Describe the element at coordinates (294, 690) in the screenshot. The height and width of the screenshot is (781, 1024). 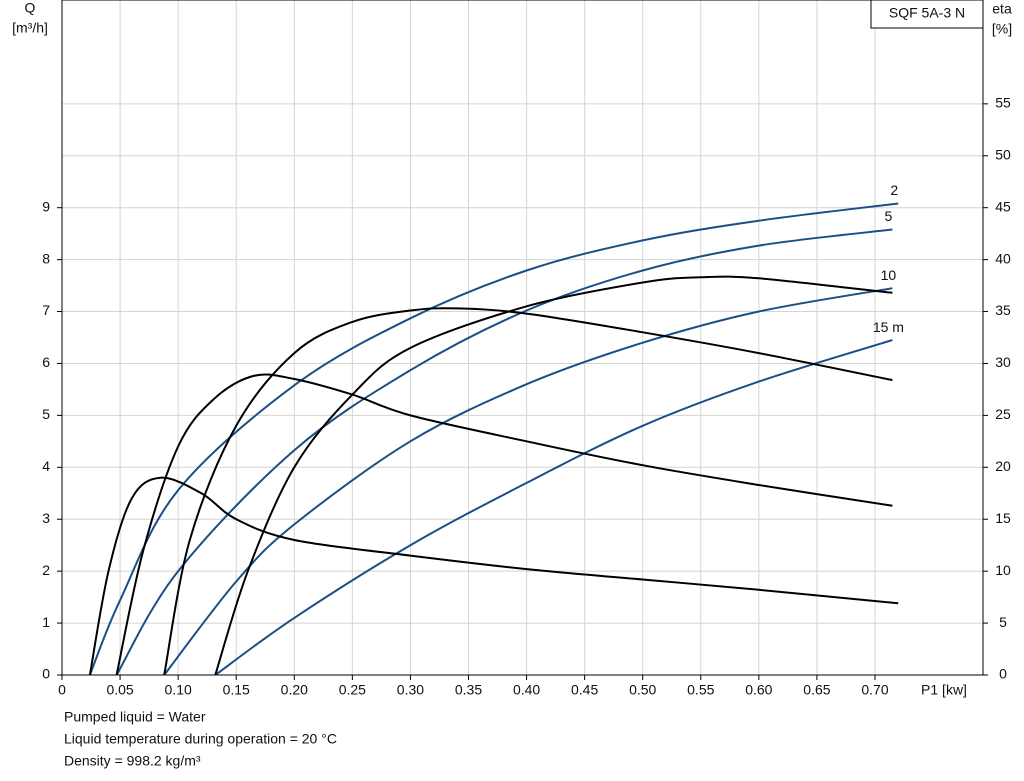
I see `x-tick-label: 0.20` at that location.